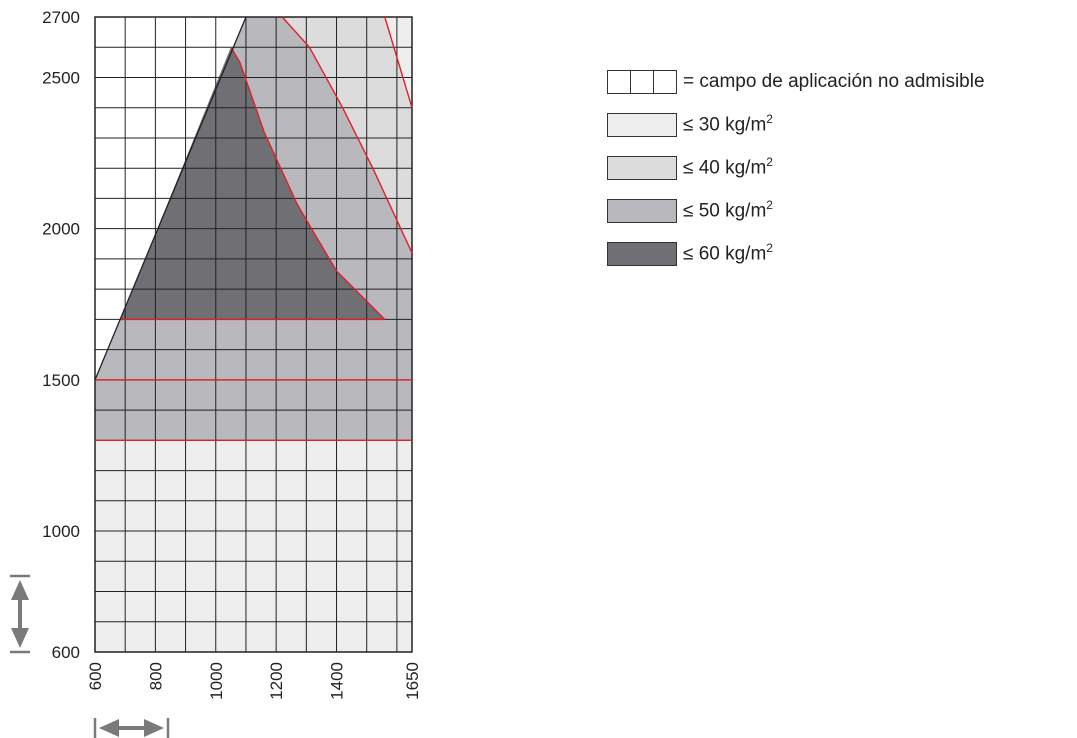 The height and width of the screenshot is (738, 1077). Describe the element at coordinates (337, 681) in the screenshot. I see `x-tick-label: 1400` at that location.